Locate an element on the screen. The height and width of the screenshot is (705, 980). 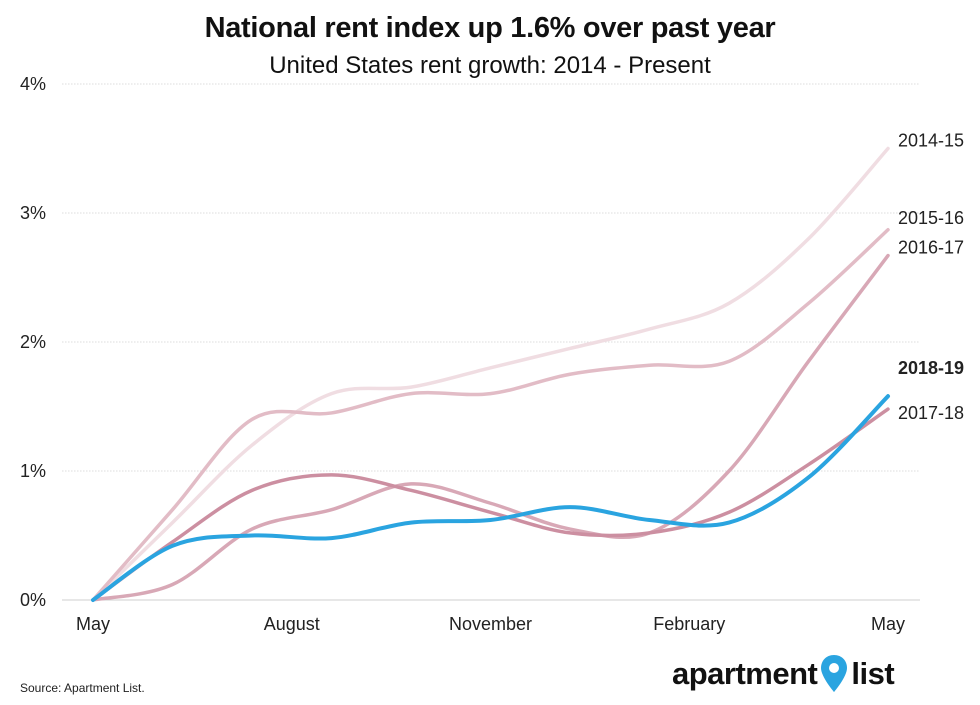
series-label: 2014-15 is located at coordinates (931, 141).